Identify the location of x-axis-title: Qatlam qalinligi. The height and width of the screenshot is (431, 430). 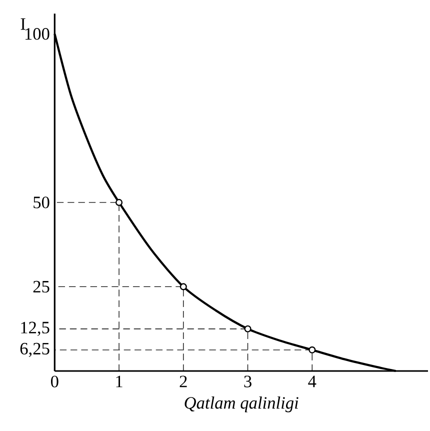
(241, 404).